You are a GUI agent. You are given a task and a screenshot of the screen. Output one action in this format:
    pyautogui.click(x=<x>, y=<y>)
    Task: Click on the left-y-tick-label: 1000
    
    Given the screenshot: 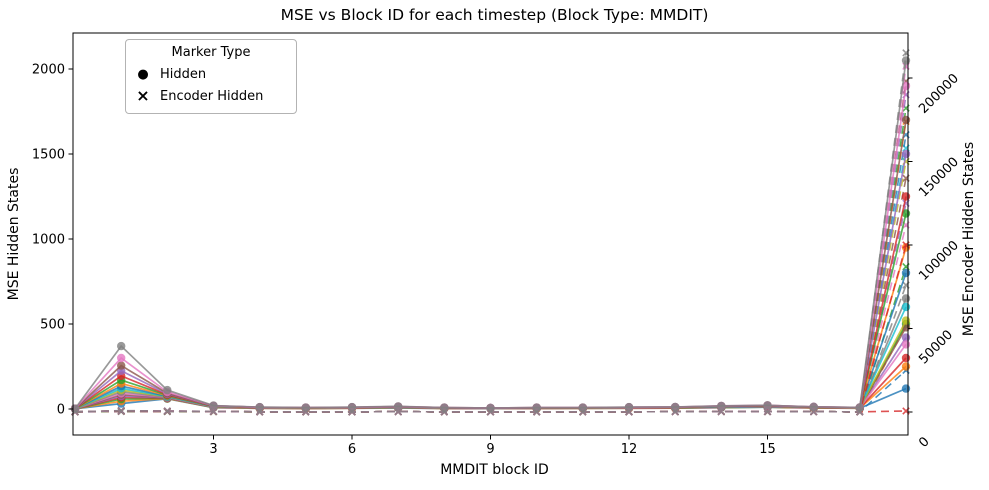 What is the action you would take?
    pyautogui.click(x=48, y=240)
    